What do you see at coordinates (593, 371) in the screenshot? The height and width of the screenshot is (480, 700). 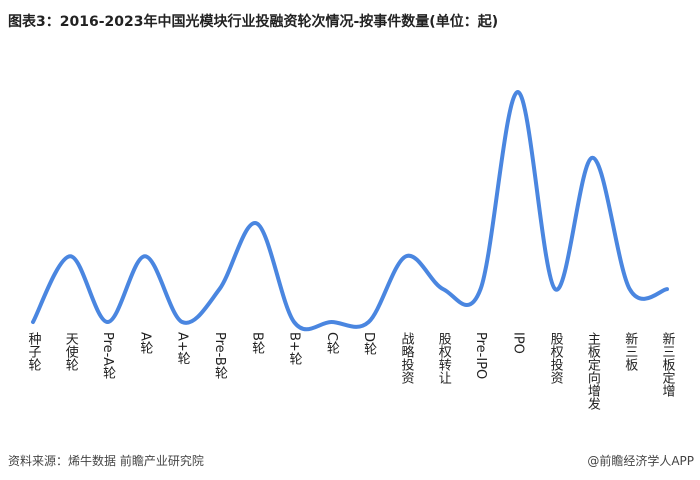 I see `x-tick-label: 主板定向增发` at bounding box center [593, 371].